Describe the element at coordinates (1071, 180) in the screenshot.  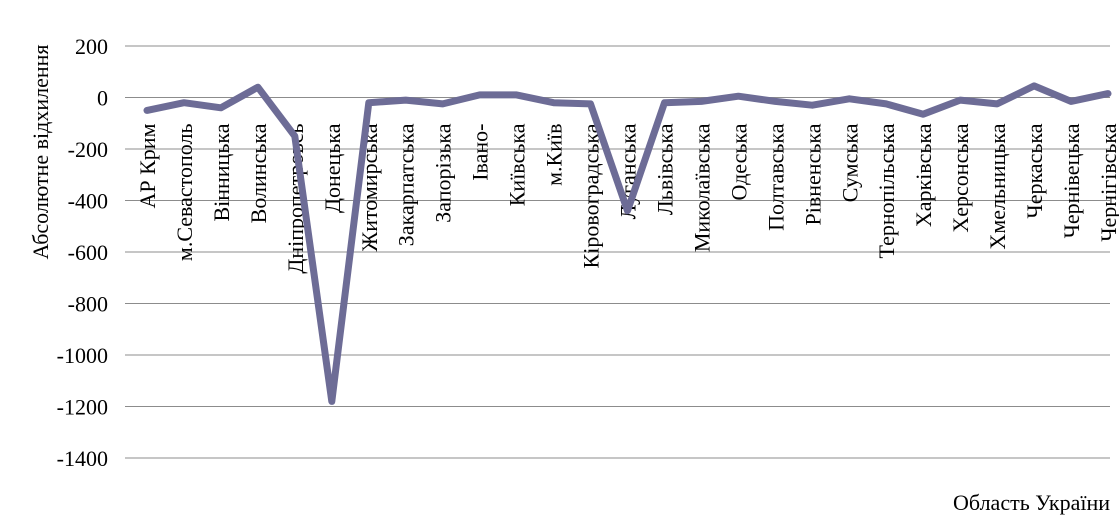
I see `x-tick-label: Чернівецька` at that location.